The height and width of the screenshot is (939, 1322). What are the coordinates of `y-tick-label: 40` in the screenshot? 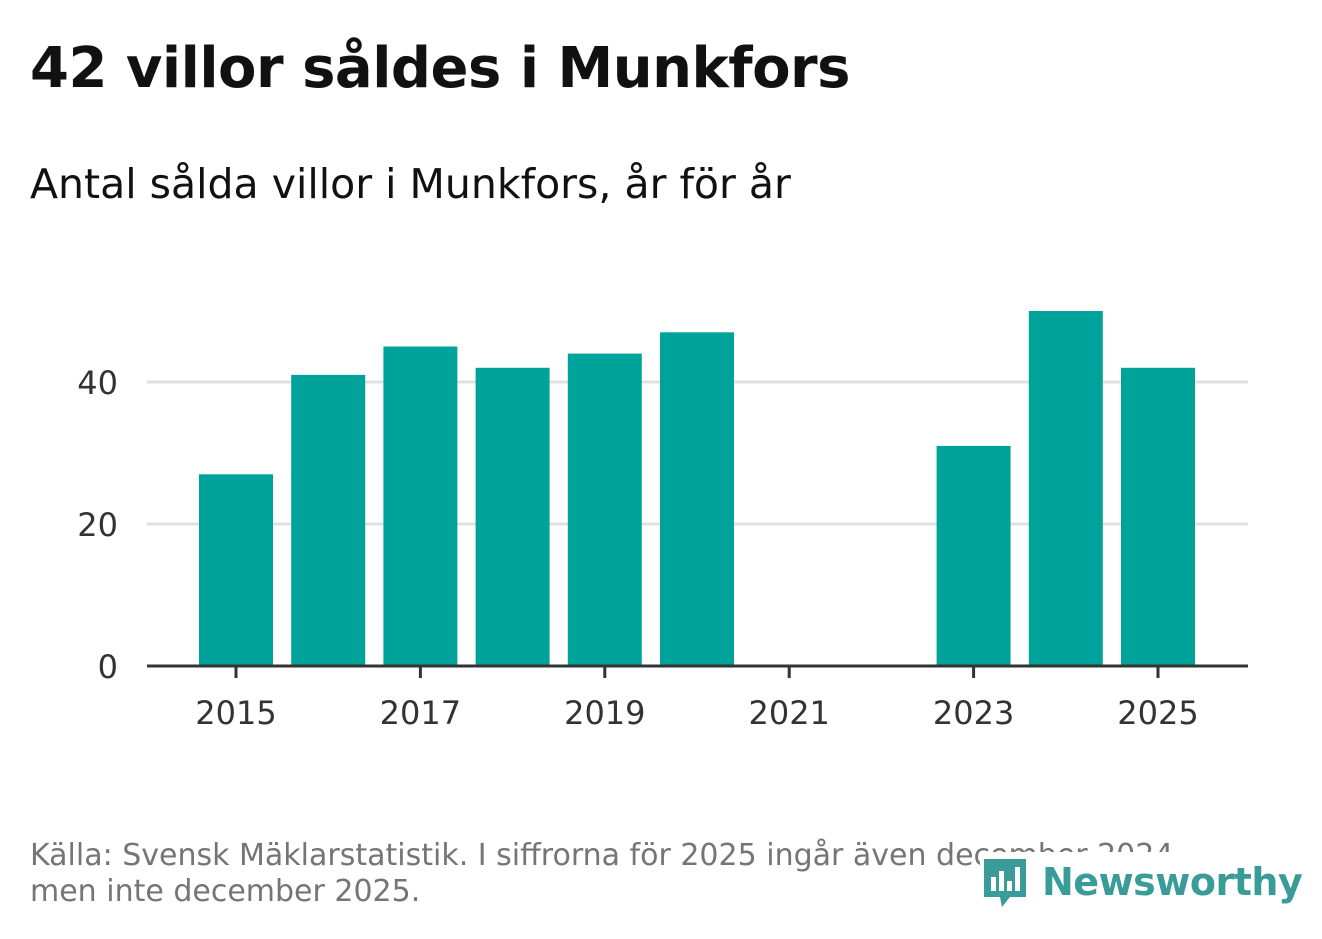 It's located at (97, 383).